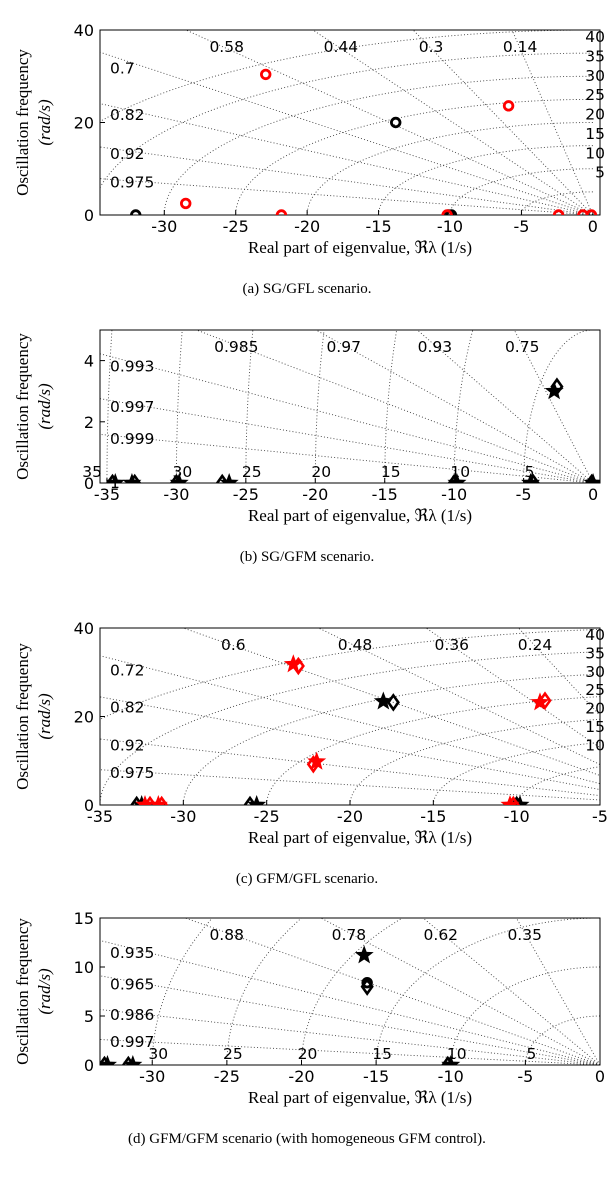  I want to click on figure-caption: (c) GFM/GFL scenario., so click(307, 879).